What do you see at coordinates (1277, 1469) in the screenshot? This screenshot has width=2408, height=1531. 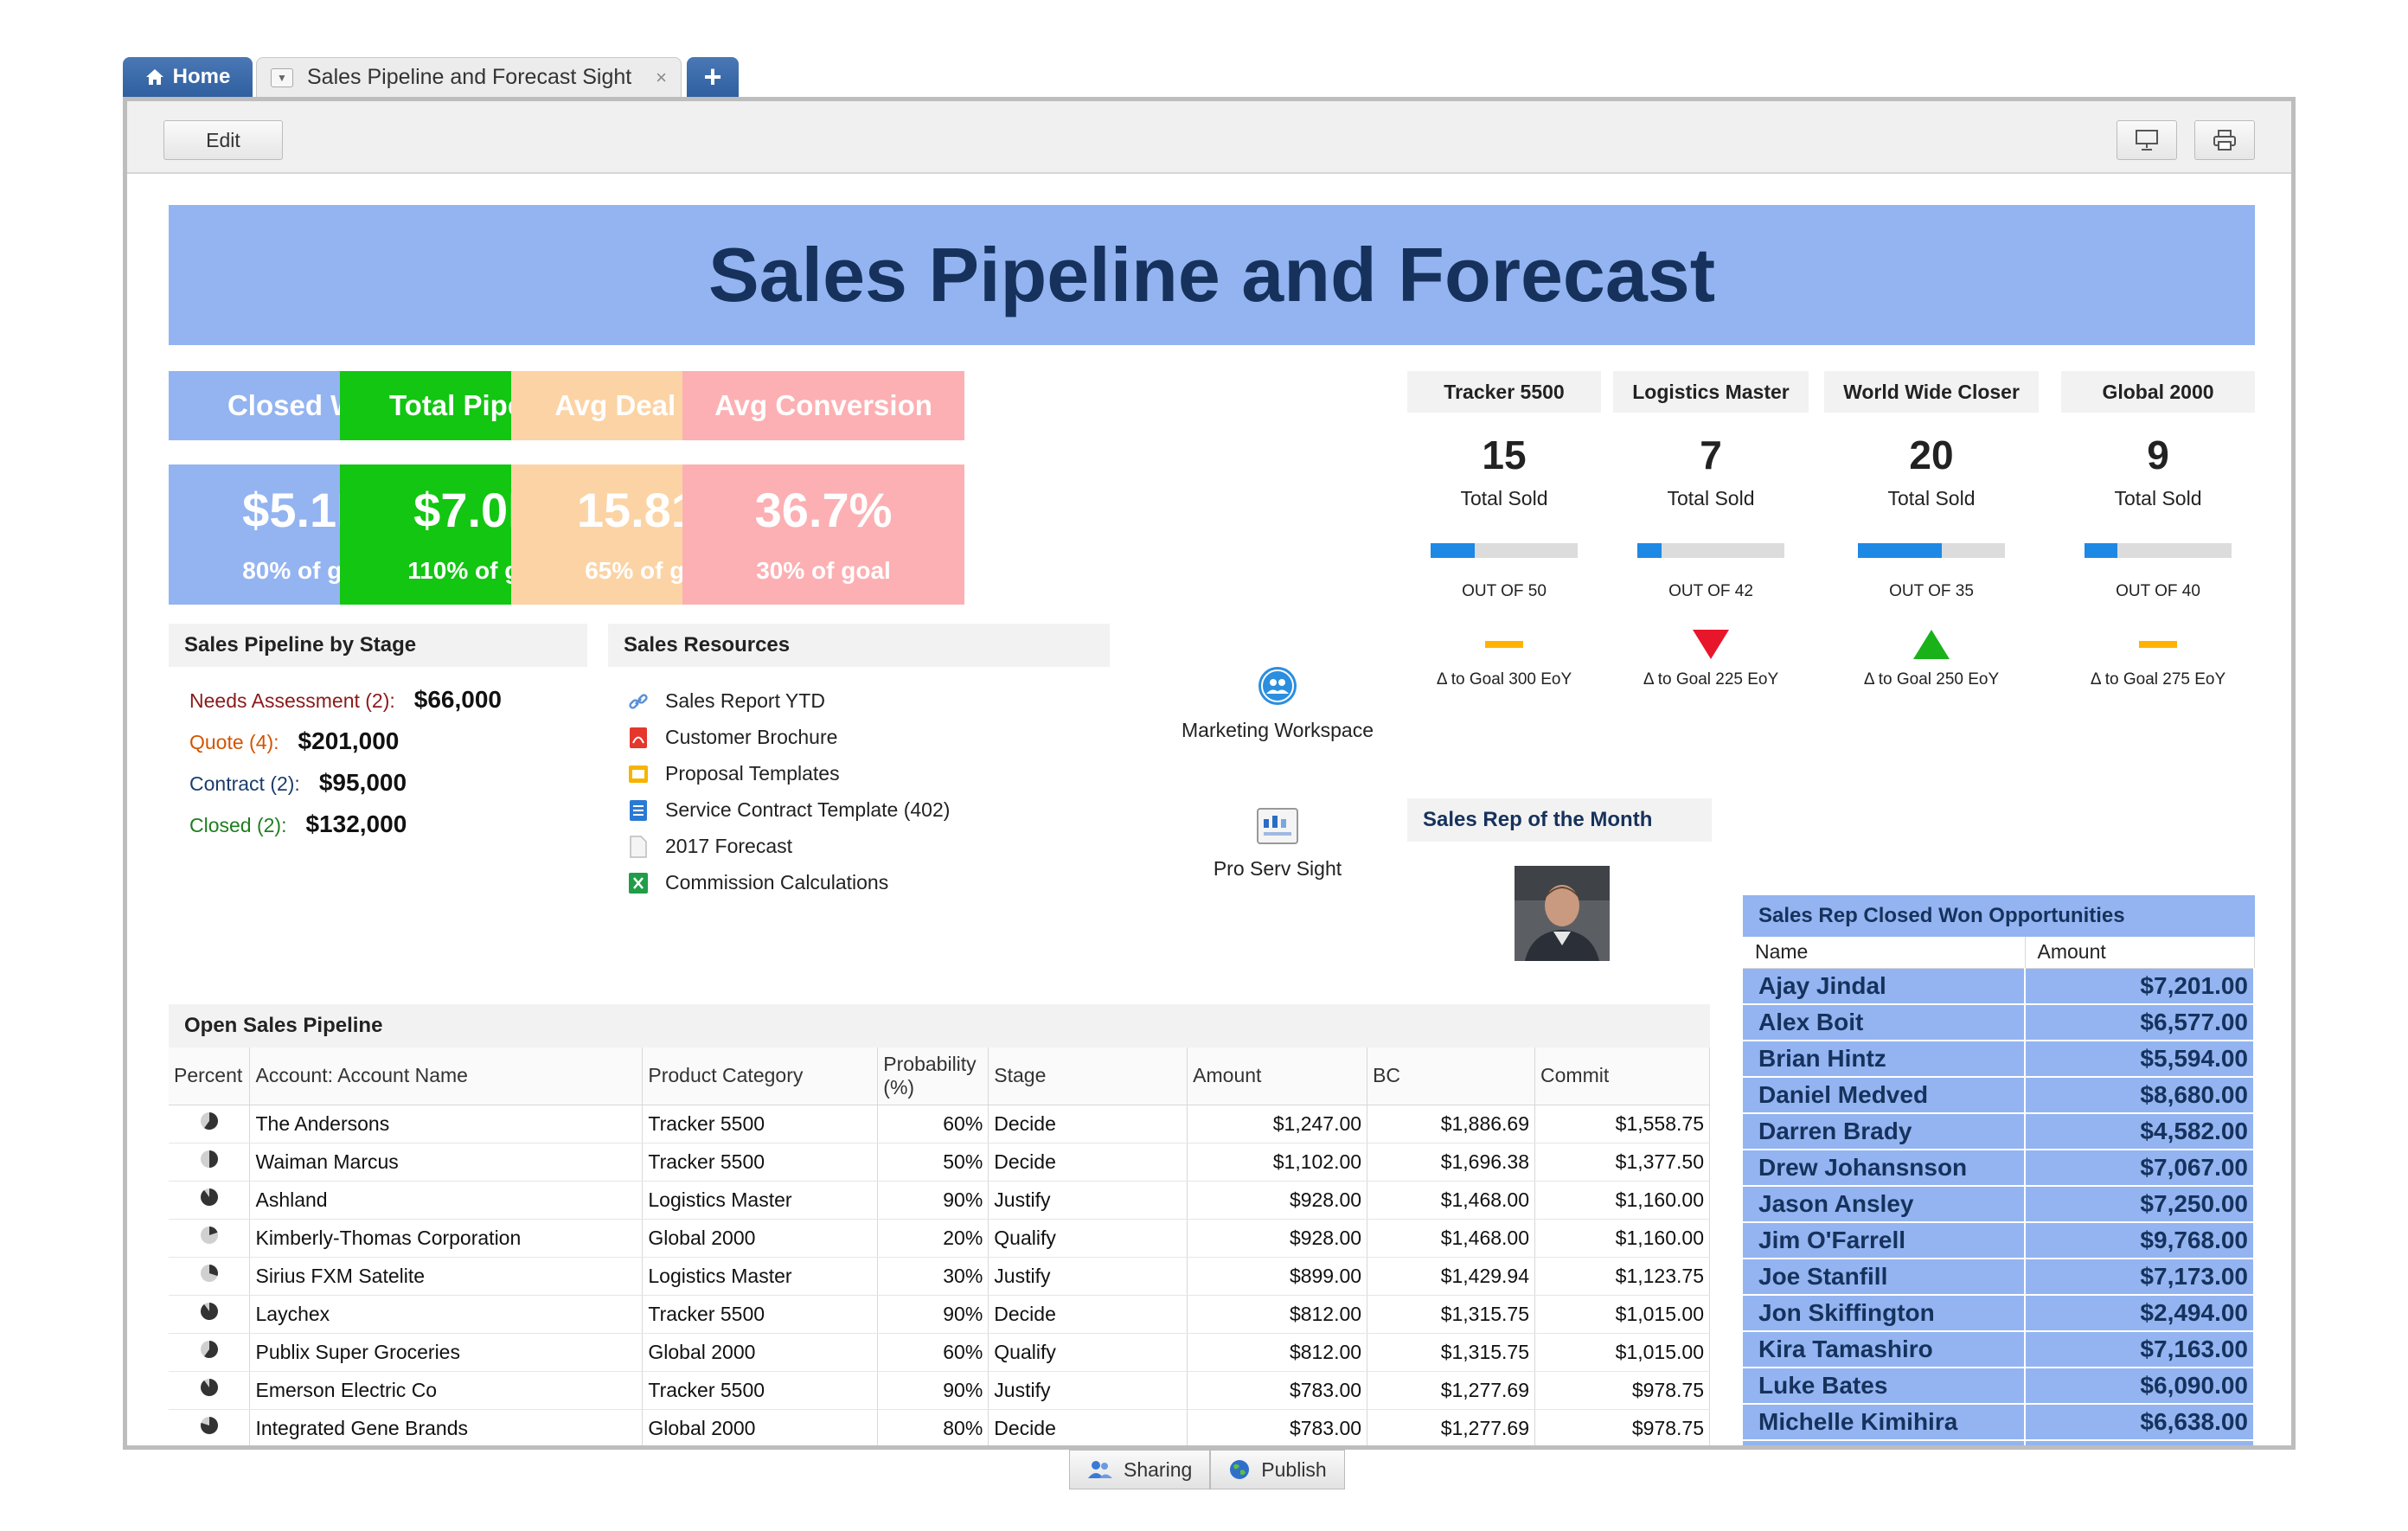 I see `publish-button: Publish` at bounding box center [1277, 1469].